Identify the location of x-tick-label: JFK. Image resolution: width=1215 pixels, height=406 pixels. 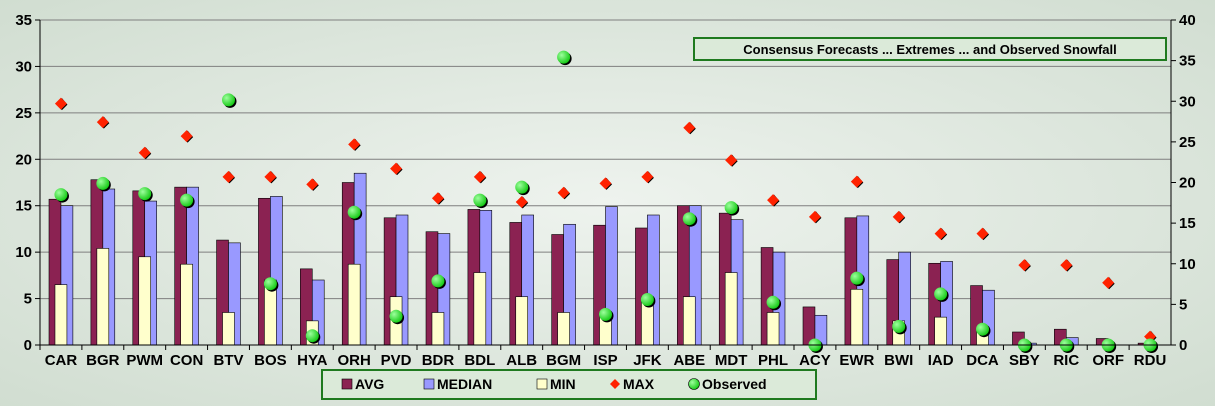
(647, 360).